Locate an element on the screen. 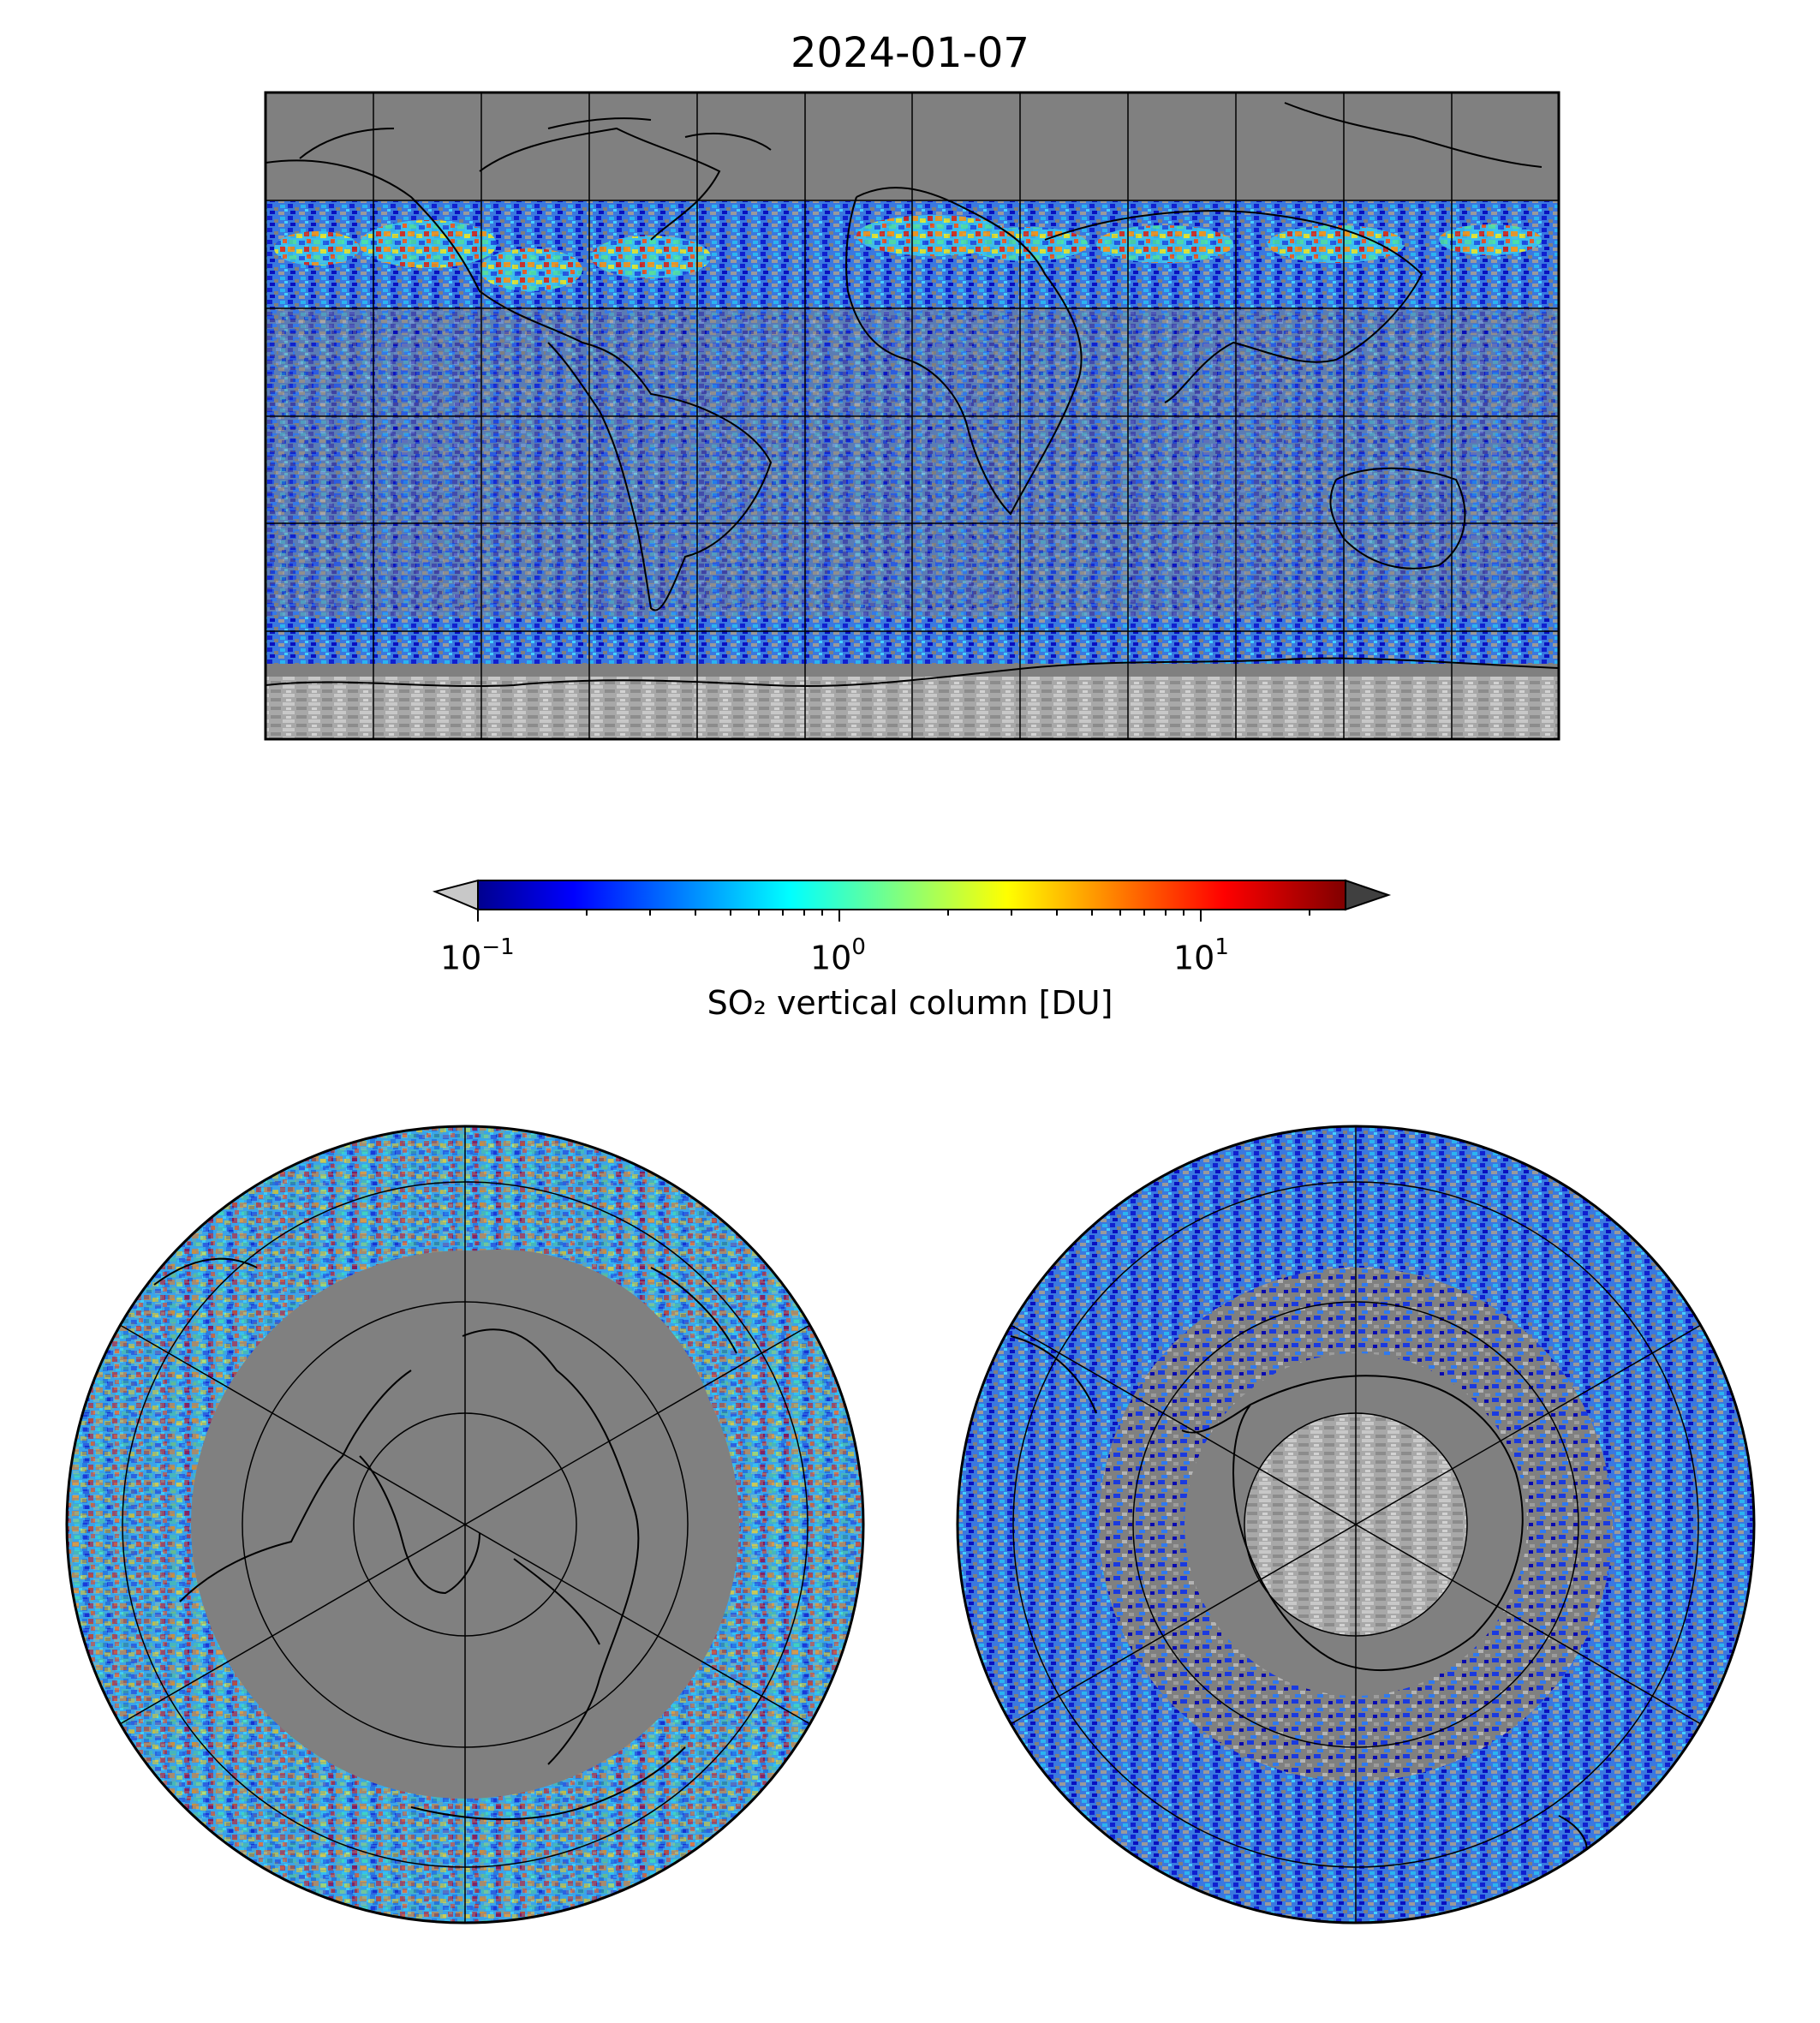 The image size is (1820, 2023). colorbar-ticks is located at coordinates (893, 916).